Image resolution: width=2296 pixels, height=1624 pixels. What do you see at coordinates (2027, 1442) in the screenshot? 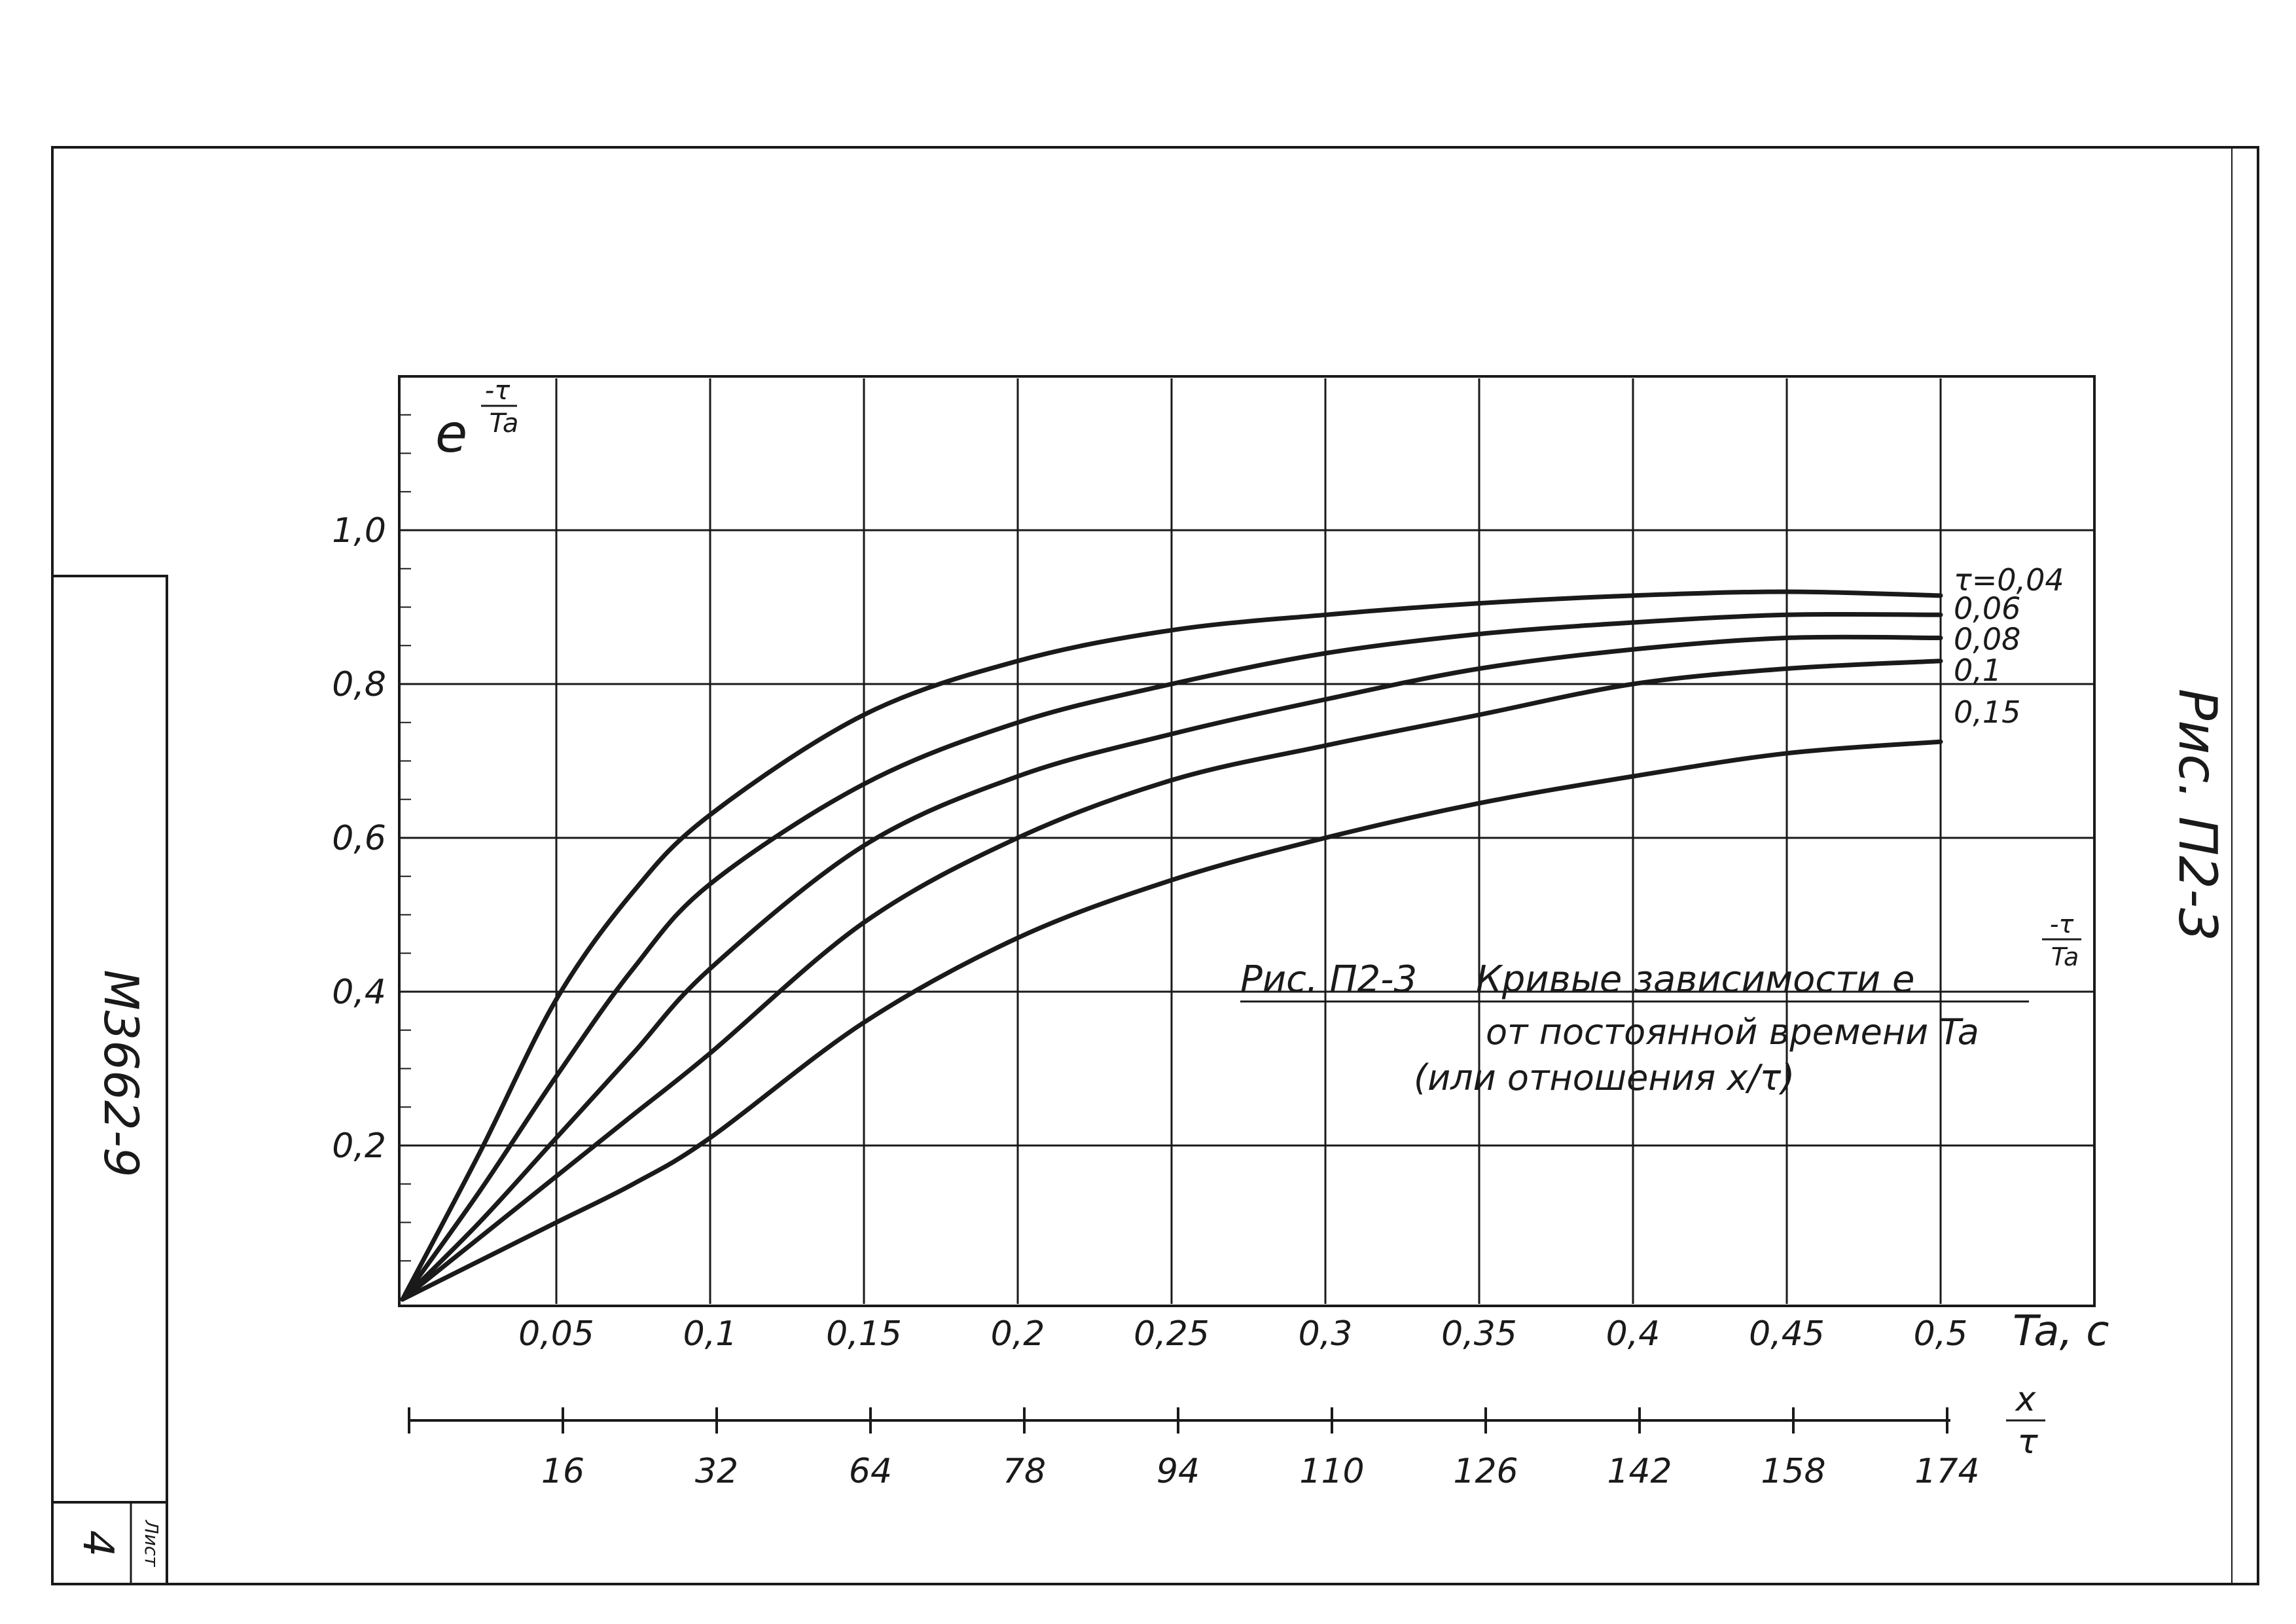
I see `secondary-axis-label-den: τ` at bounding box center [2027, 1442].